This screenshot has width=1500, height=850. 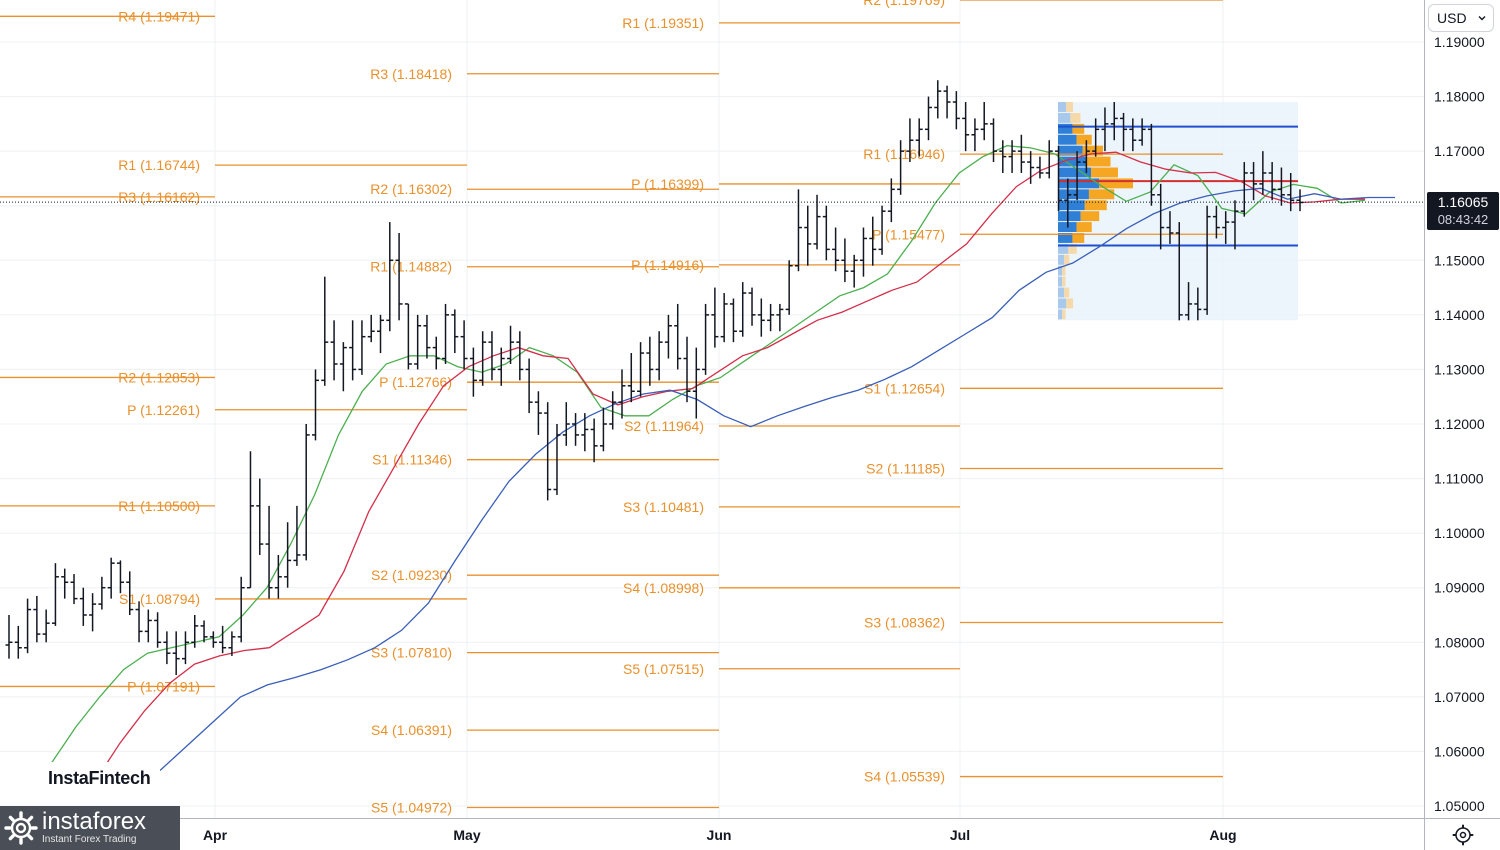 I want to click on instaforex-logo: instaforex Instant Forex Trading, so click(x=90, y=828).